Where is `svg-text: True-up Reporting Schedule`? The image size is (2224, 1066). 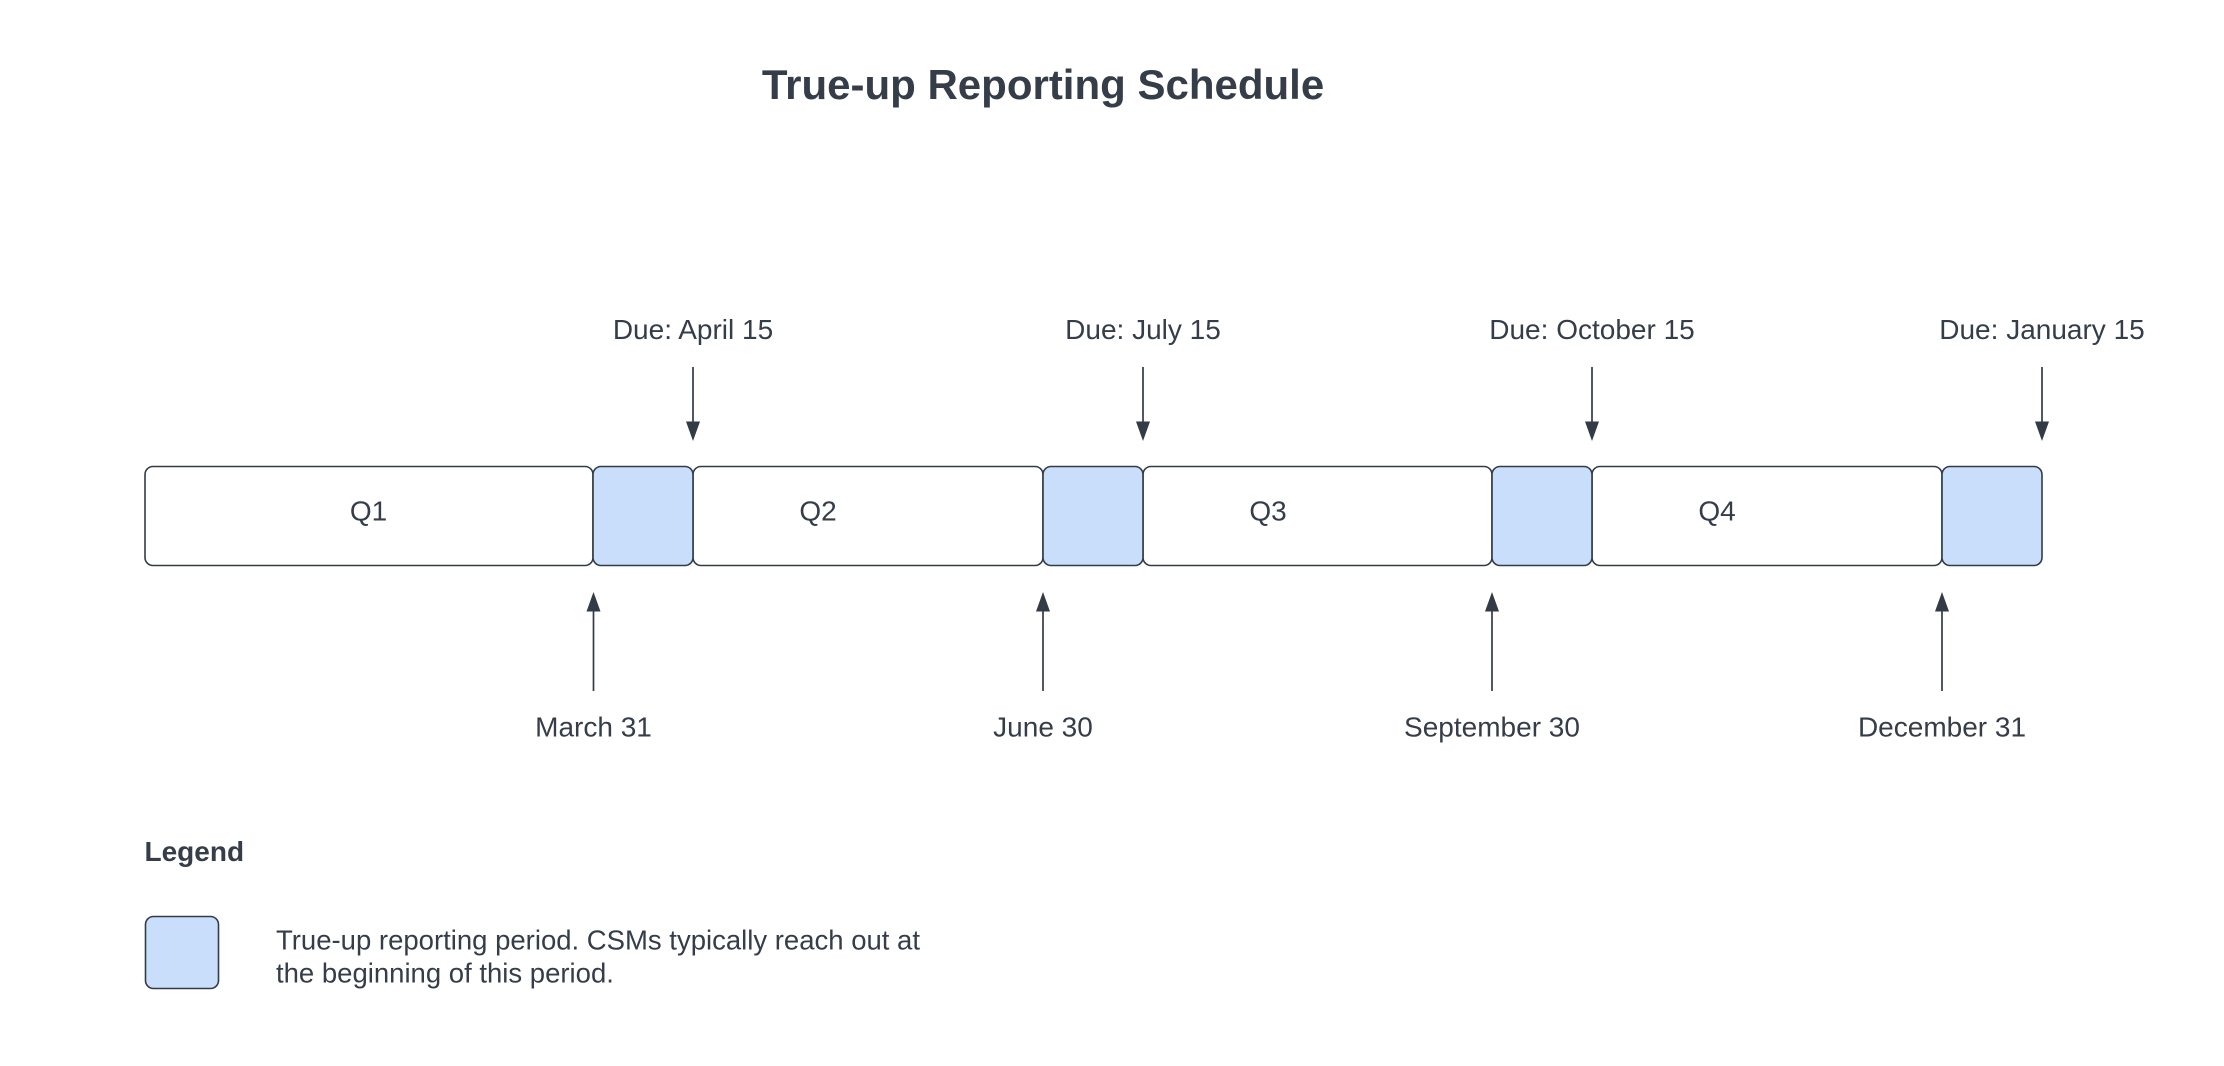 svg-text: True-up Reporting Schedule is located at coordinates (1043, 84).